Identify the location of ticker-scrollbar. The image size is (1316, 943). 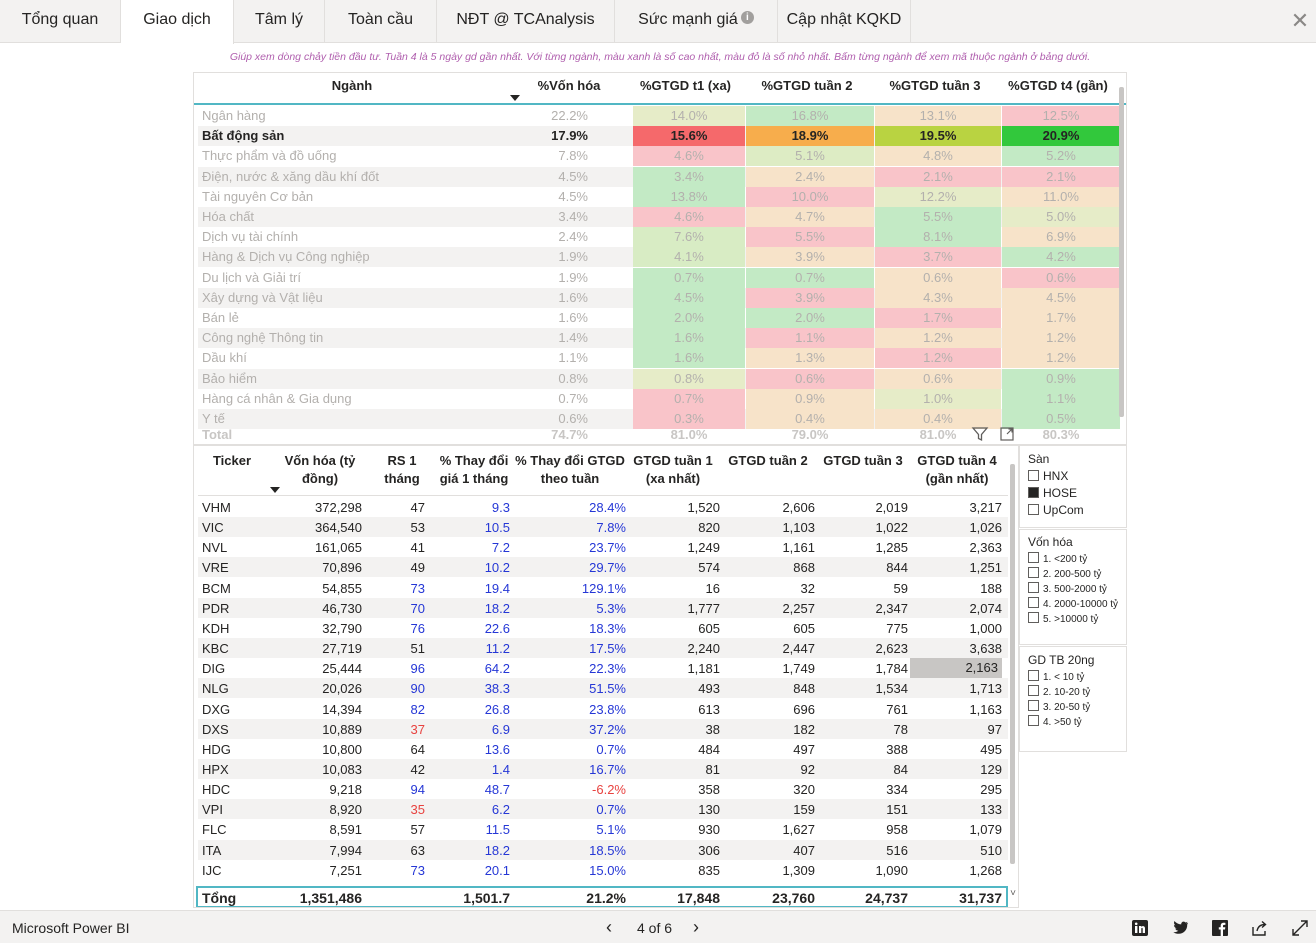
(1012, 664).